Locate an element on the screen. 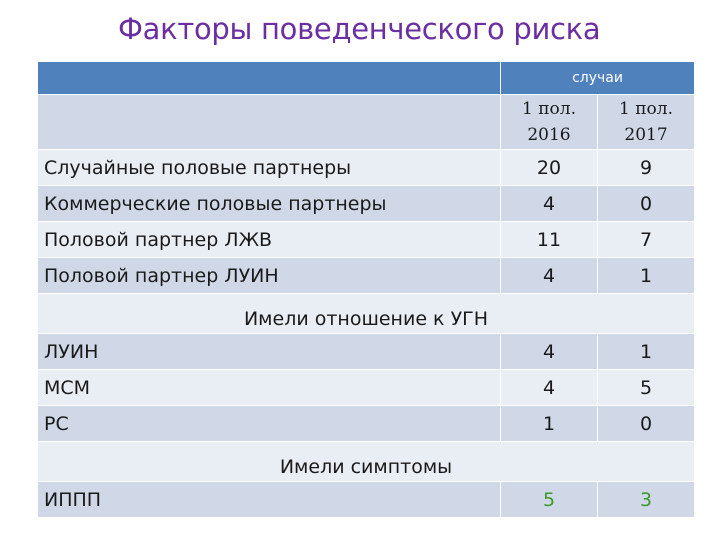 Image resolution: width=720 pixels, height=540 pixels. col-2017-header: 1 пол. 2017 is located at coordinates (646, 122).